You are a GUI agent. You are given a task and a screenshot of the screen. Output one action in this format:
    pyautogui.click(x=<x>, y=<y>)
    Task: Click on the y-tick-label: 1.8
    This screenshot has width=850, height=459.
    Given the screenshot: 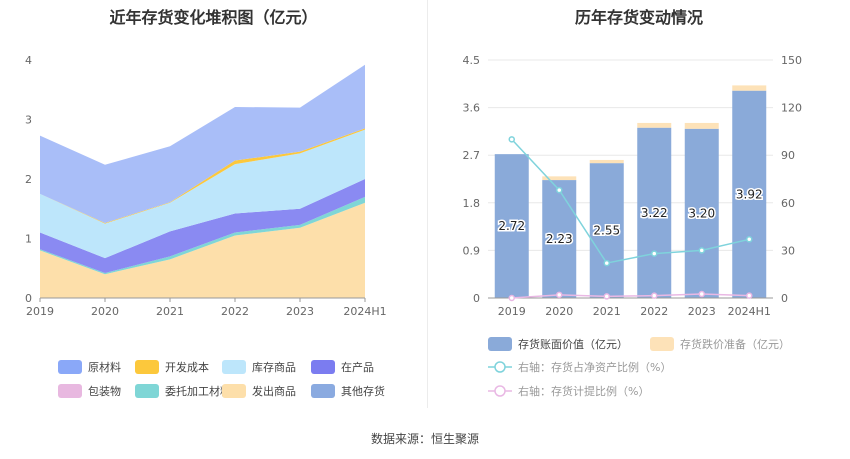 What is the action you would take?
    pyautogui.click(x=472, y=203)
    